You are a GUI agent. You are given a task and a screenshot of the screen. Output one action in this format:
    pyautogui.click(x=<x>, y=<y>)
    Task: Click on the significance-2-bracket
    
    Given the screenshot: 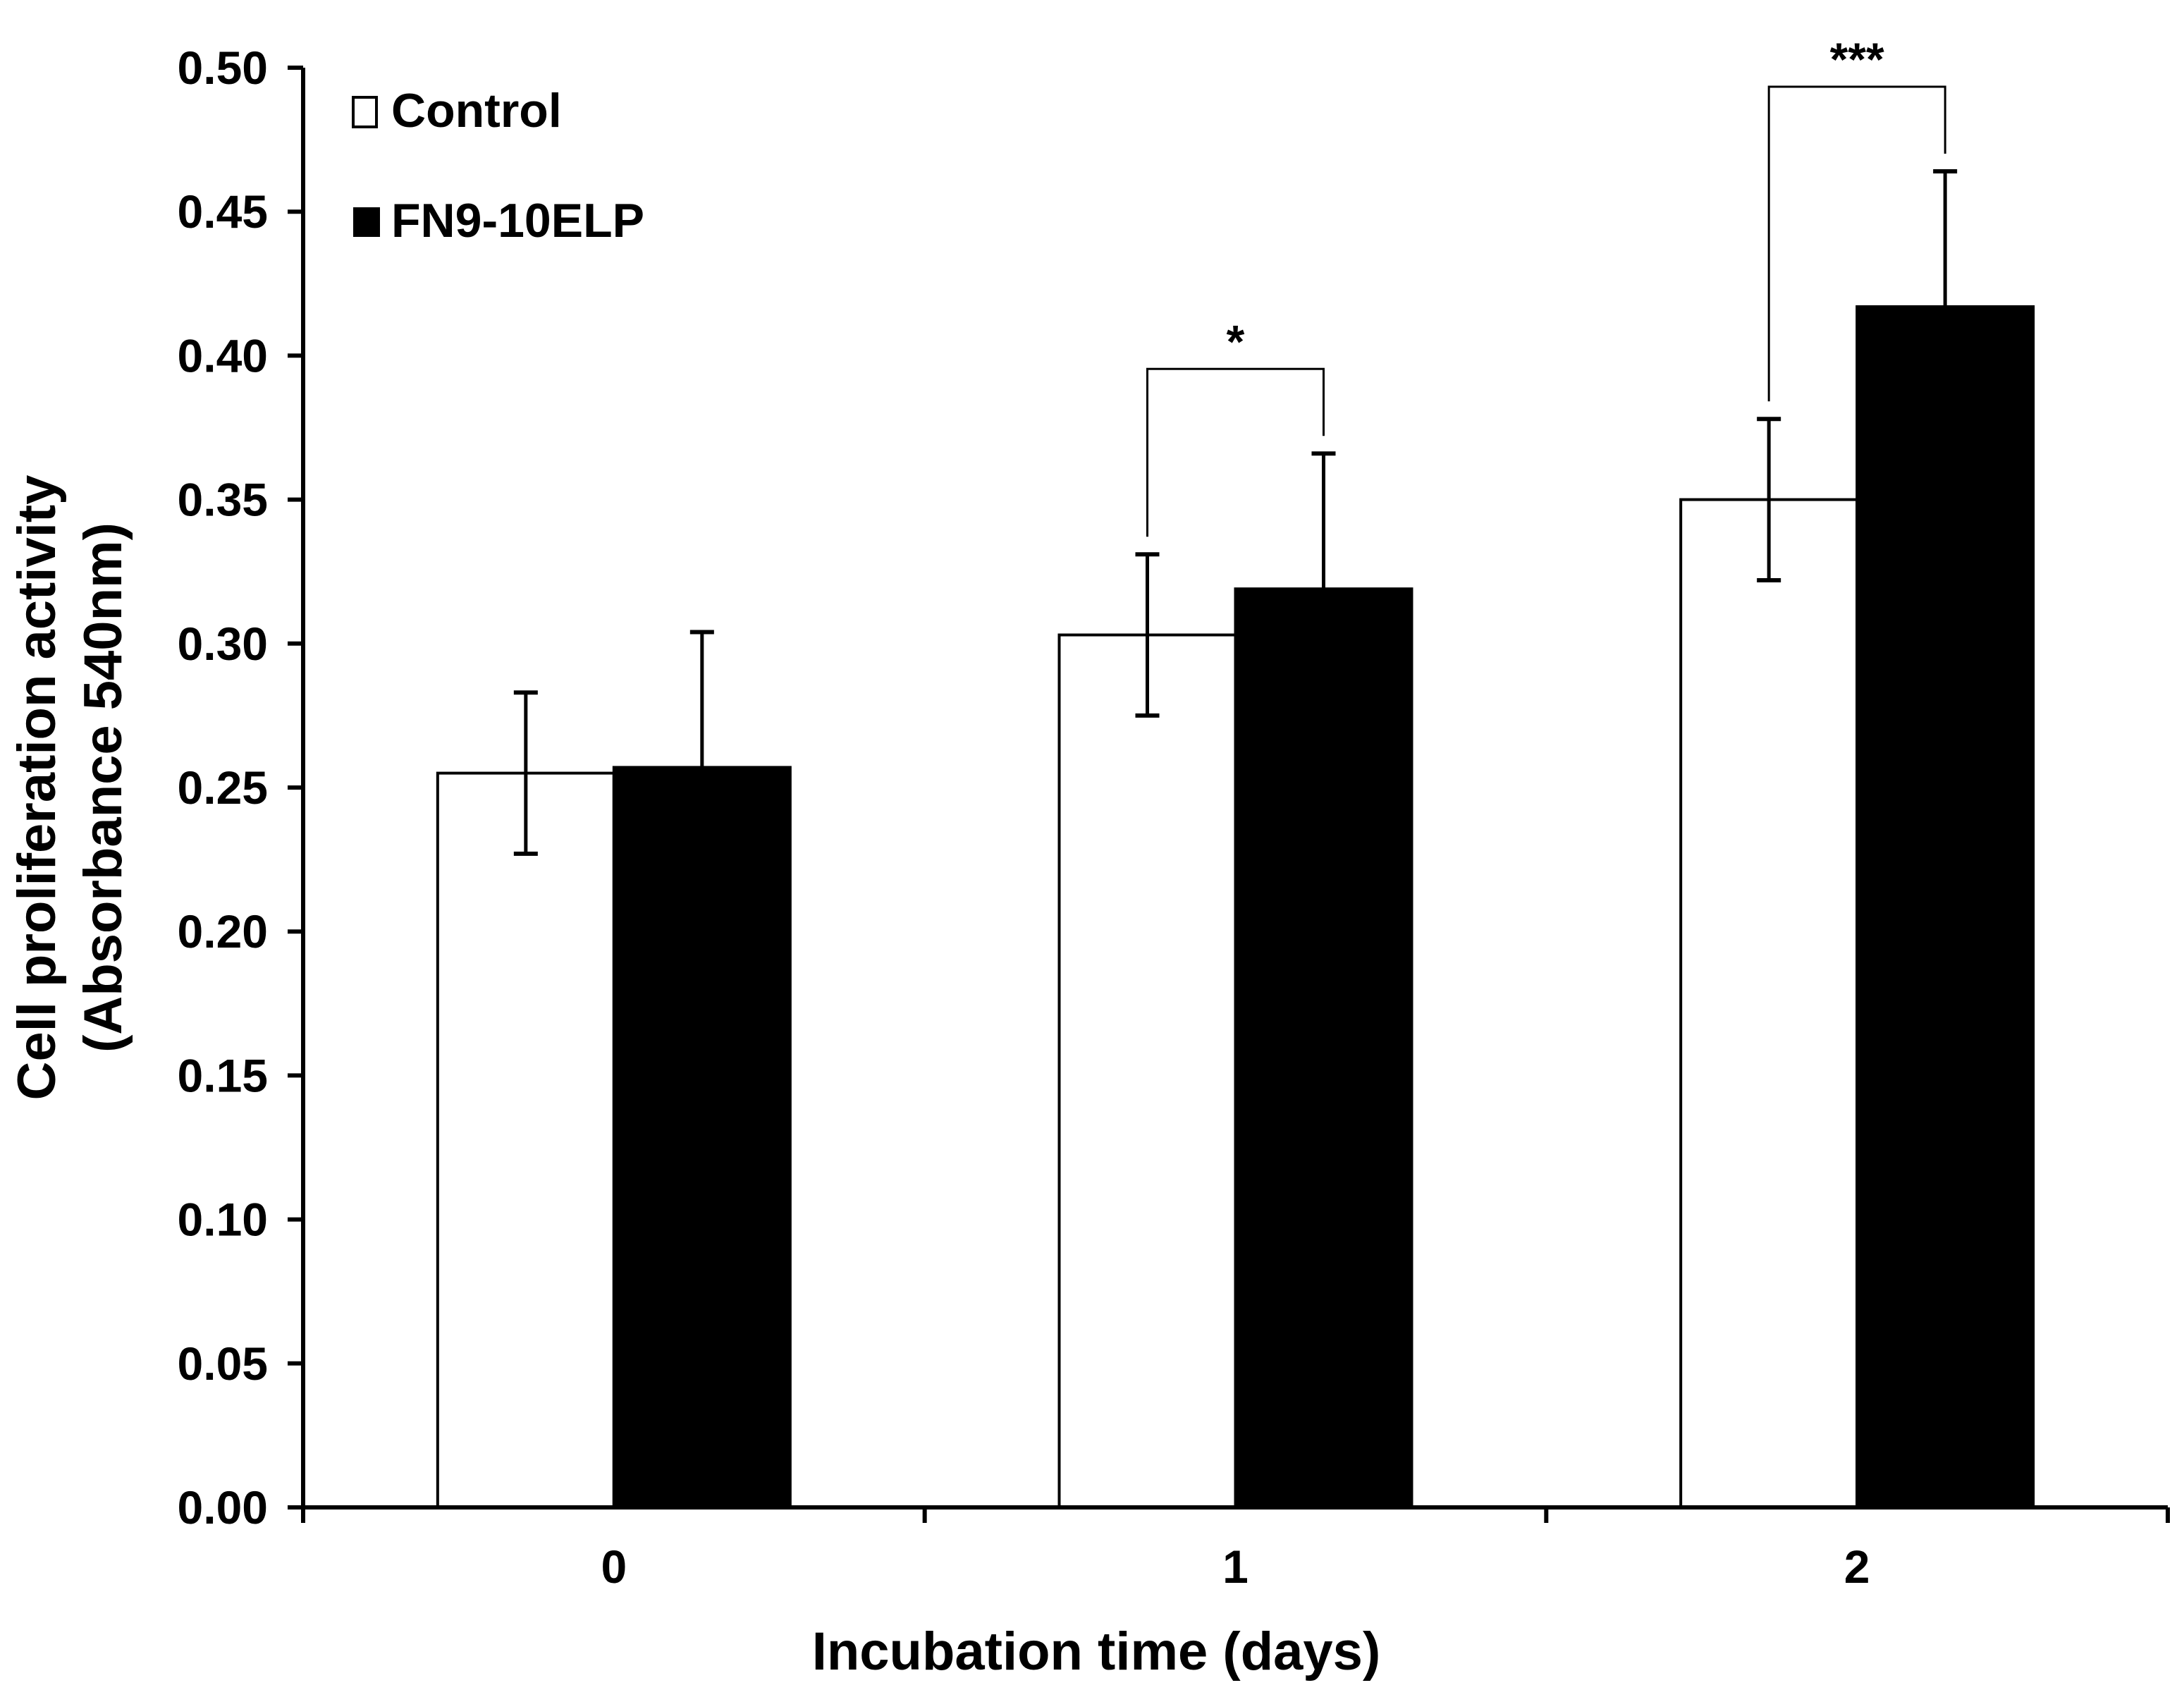 What is the action you would take?
    pyautogui.click(x=1856, y=244)
    